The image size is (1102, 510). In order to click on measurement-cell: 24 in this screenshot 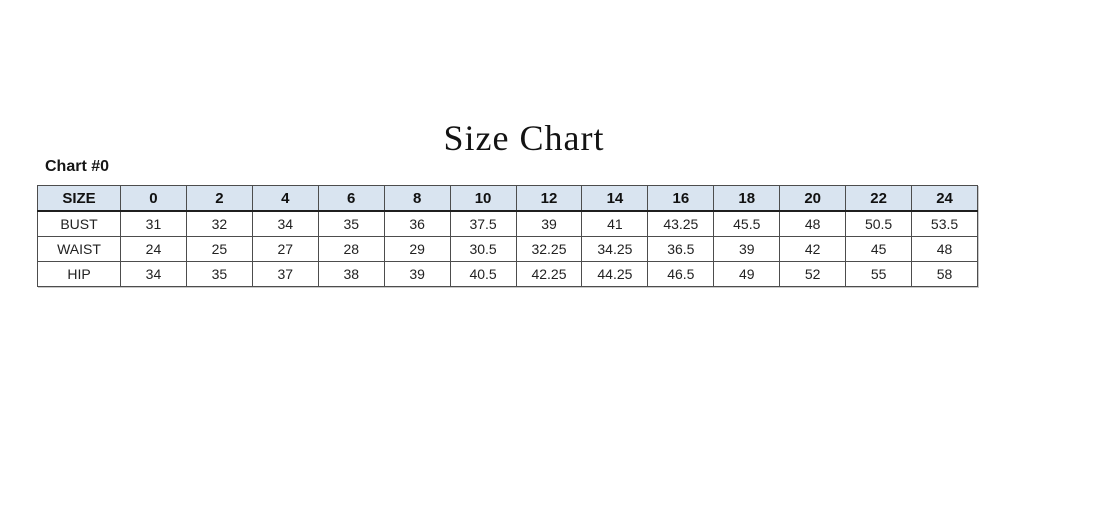, I will do `click(153, 249)`.